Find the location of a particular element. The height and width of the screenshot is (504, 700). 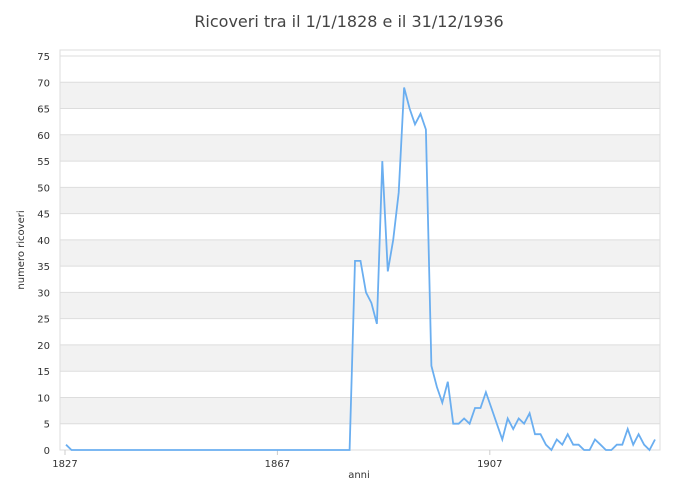

y-tick-label: 35 is located at coordinates (43, 267).